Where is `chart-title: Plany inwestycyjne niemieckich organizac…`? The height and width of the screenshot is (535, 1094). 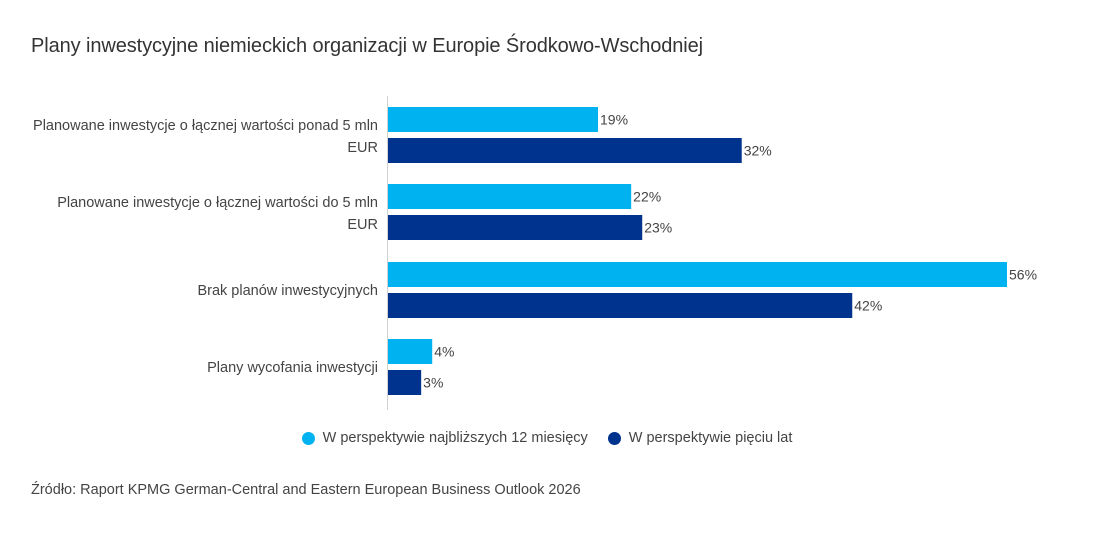
chart-title: Plany inwestycyjne niemieckich organizac… is located at coordinates (367, 46).